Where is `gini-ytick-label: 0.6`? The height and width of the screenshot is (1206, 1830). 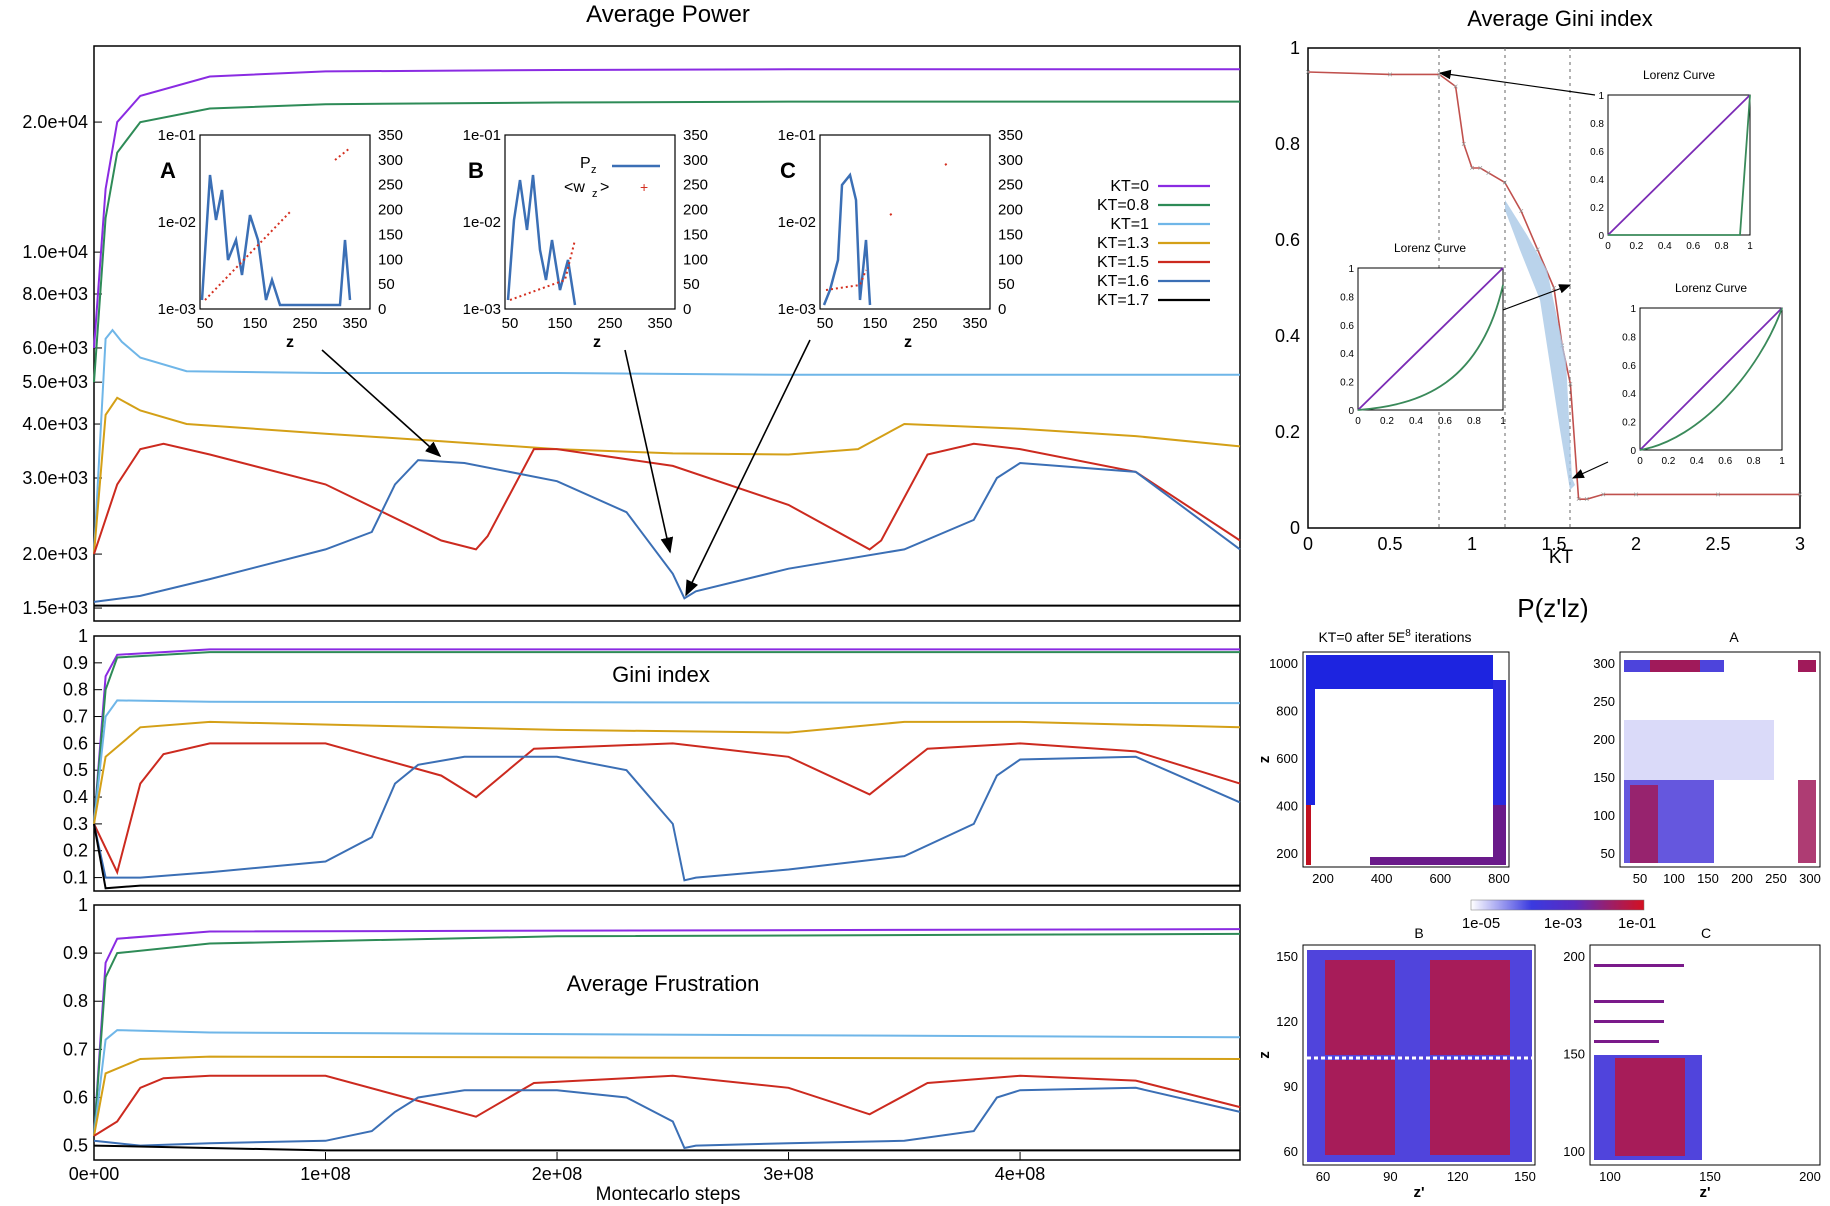
gini-ytick-label: 0.6 is located at coordinates (75, 743).